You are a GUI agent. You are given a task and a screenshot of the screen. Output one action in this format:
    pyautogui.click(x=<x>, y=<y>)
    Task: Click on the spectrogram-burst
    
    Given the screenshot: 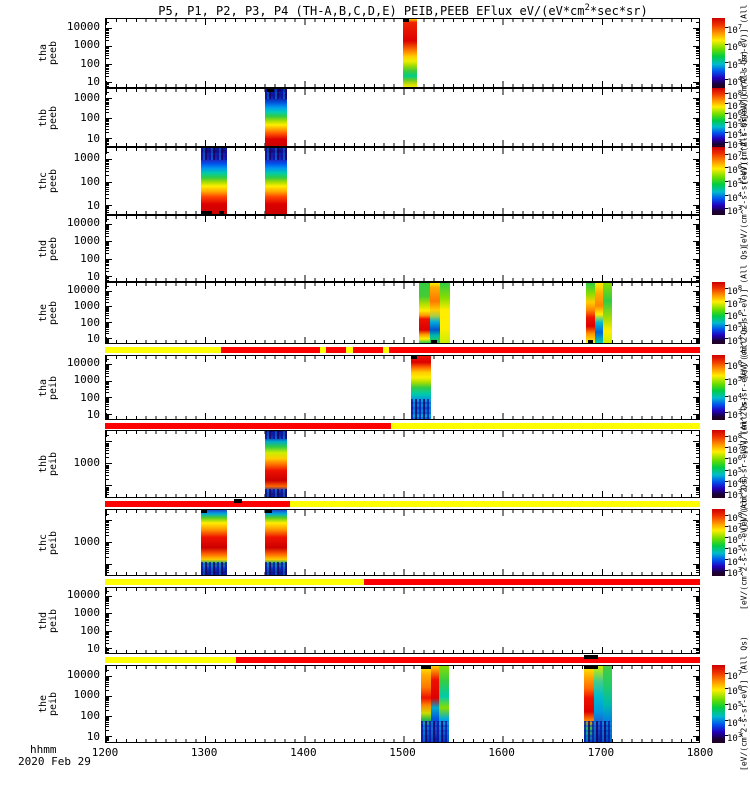 What is the action you would take?
    pyautogui.click(x=598, y=704)
    